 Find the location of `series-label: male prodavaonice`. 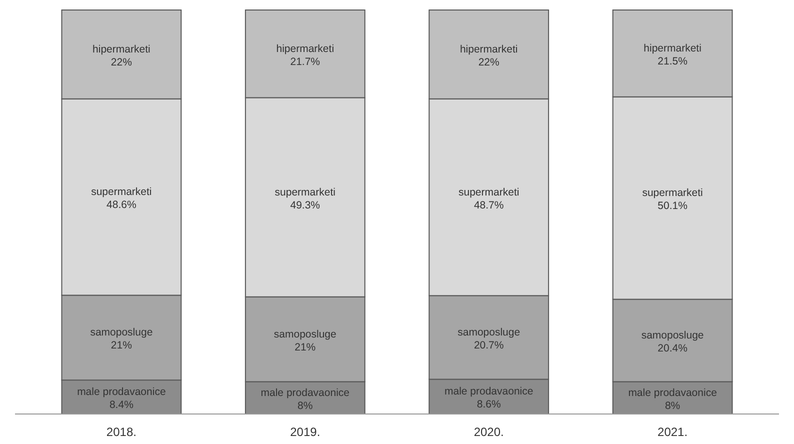

series-label: male prodavaonice is located at coordinates (305, 392).